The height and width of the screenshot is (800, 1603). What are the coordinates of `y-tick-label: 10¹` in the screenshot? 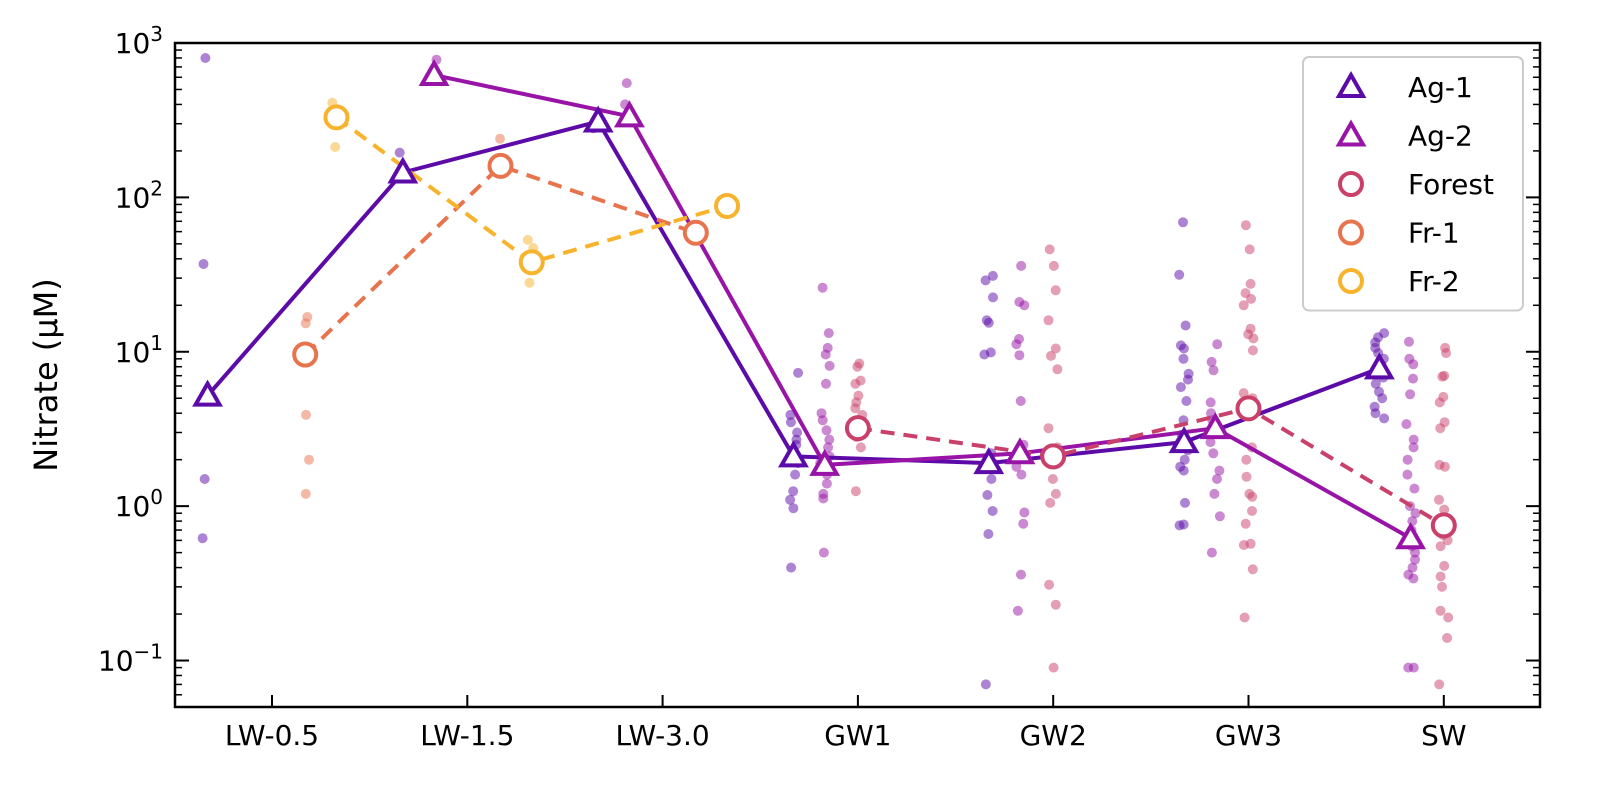 It's located at (139, 350).